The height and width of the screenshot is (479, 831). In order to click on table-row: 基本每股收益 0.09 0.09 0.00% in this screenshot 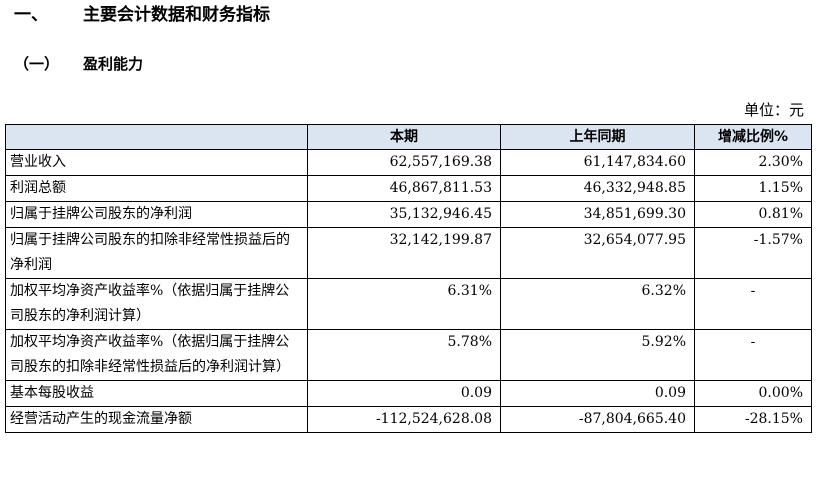, I will do `click(408, 393)`.